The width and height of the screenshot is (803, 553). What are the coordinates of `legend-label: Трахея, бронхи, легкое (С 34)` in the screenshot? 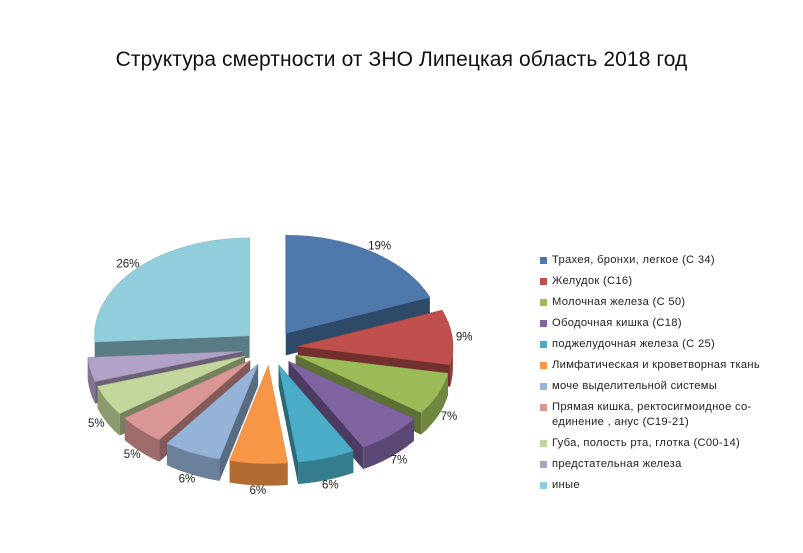 It's located at (633, 260).